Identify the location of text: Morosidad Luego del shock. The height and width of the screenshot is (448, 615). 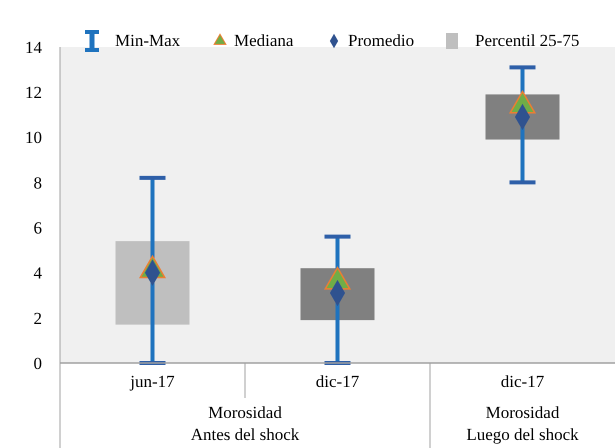
(523, 423).